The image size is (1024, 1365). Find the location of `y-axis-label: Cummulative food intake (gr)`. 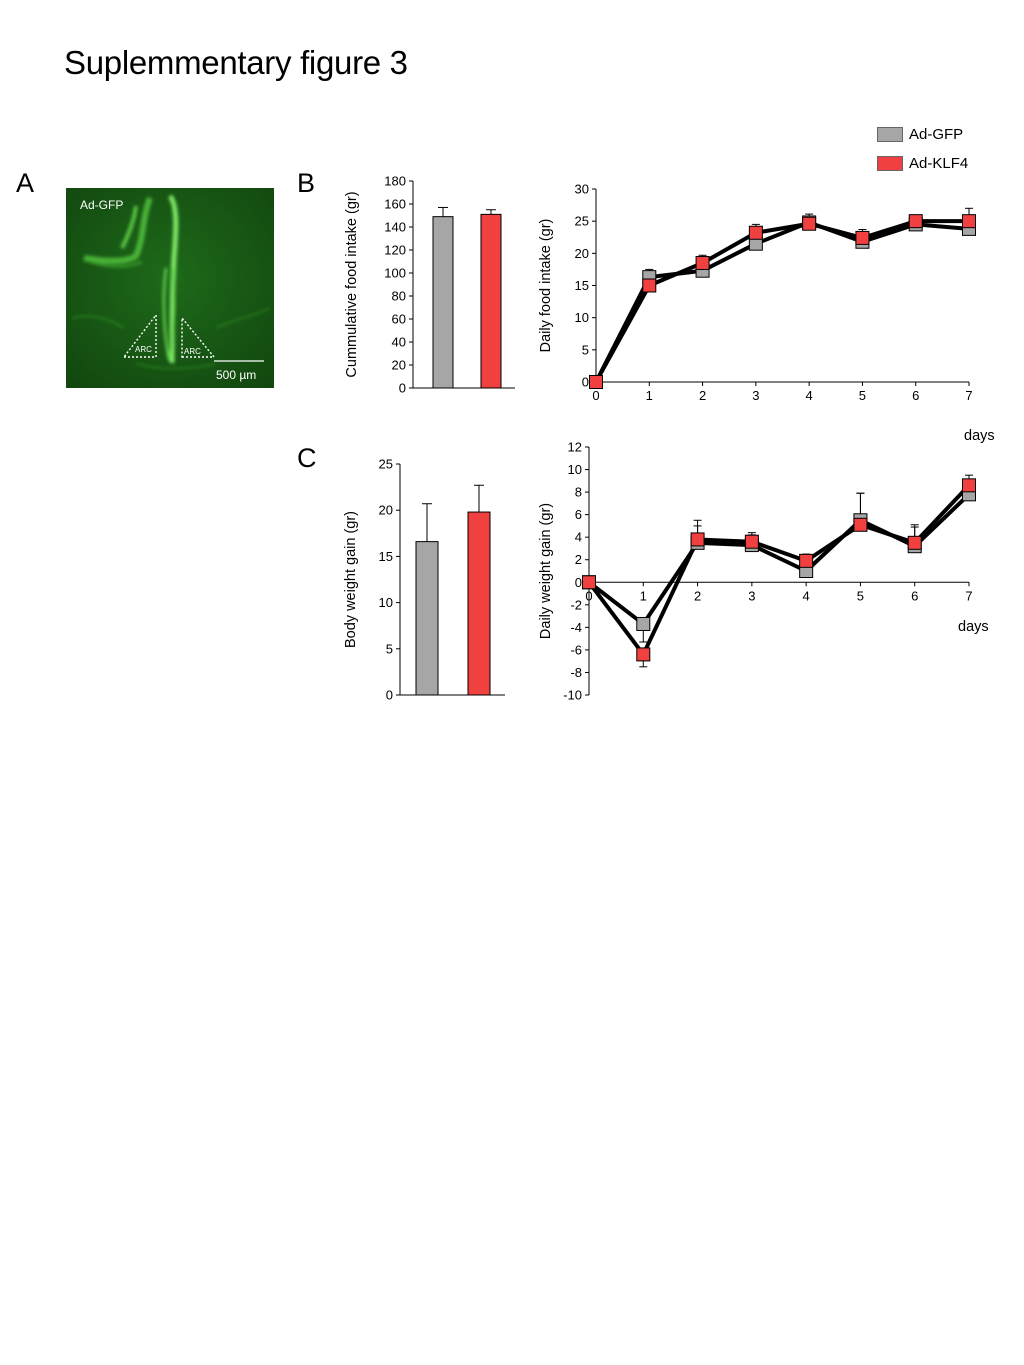

y-axis-label: Cummulative food intake (gr) is located at coordinates (352, 284).